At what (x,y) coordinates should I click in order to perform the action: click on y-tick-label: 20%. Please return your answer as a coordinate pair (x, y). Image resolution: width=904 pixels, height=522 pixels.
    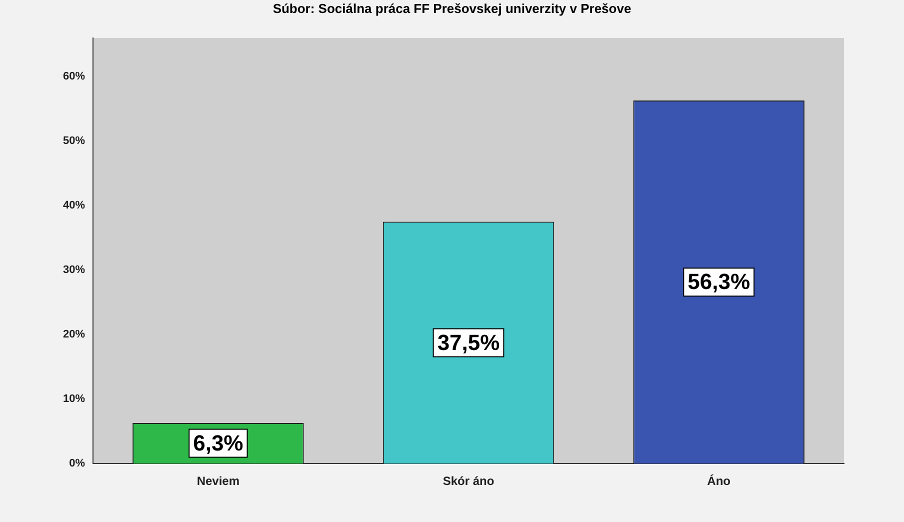
    Looking at the image, I should click on (74, 334).